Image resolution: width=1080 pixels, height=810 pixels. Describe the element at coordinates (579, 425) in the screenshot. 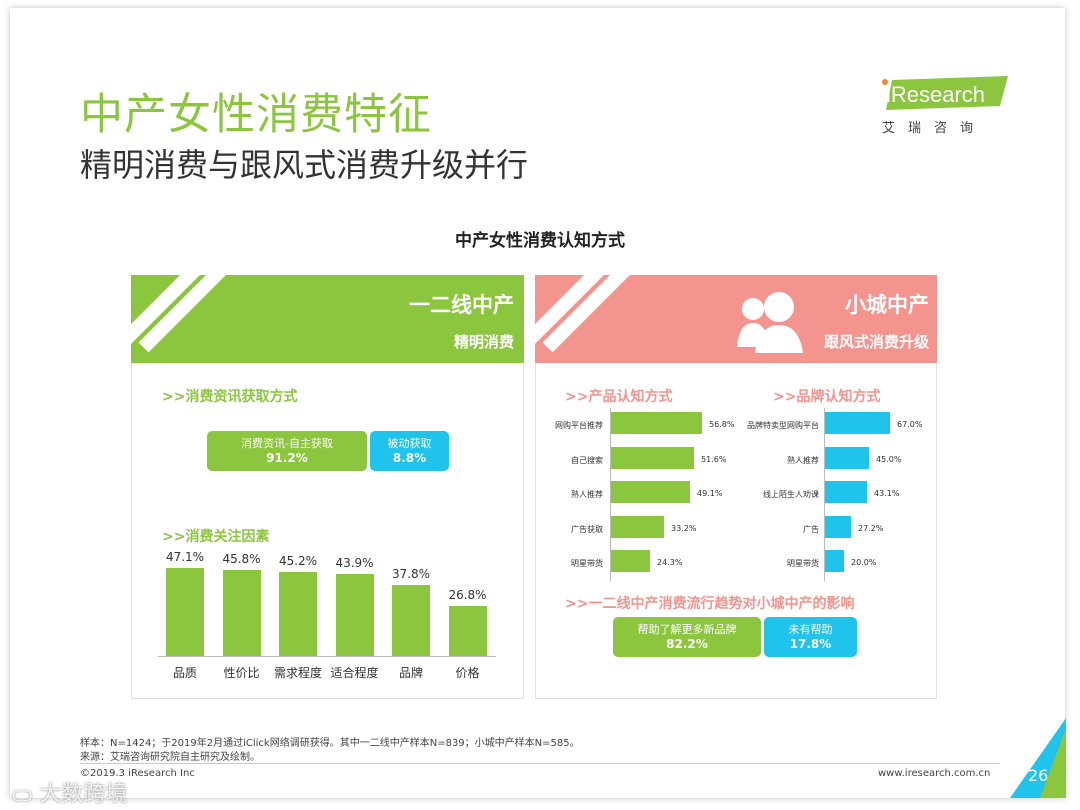

I see `product-label: 网购平台推荐` at that location.